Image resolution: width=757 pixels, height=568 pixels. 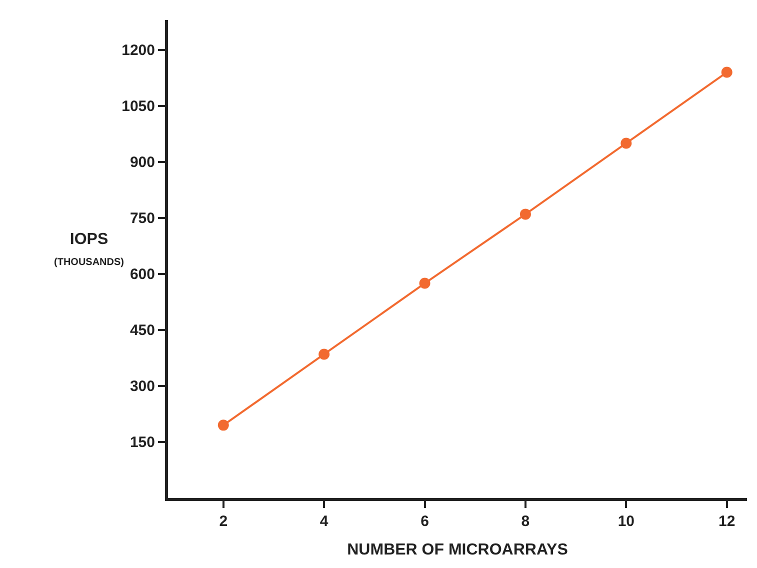 What do you see at coordinates (142, 331) in the screenshot?
I see `y-tick-label: 450` at bounding box center [142, 331].